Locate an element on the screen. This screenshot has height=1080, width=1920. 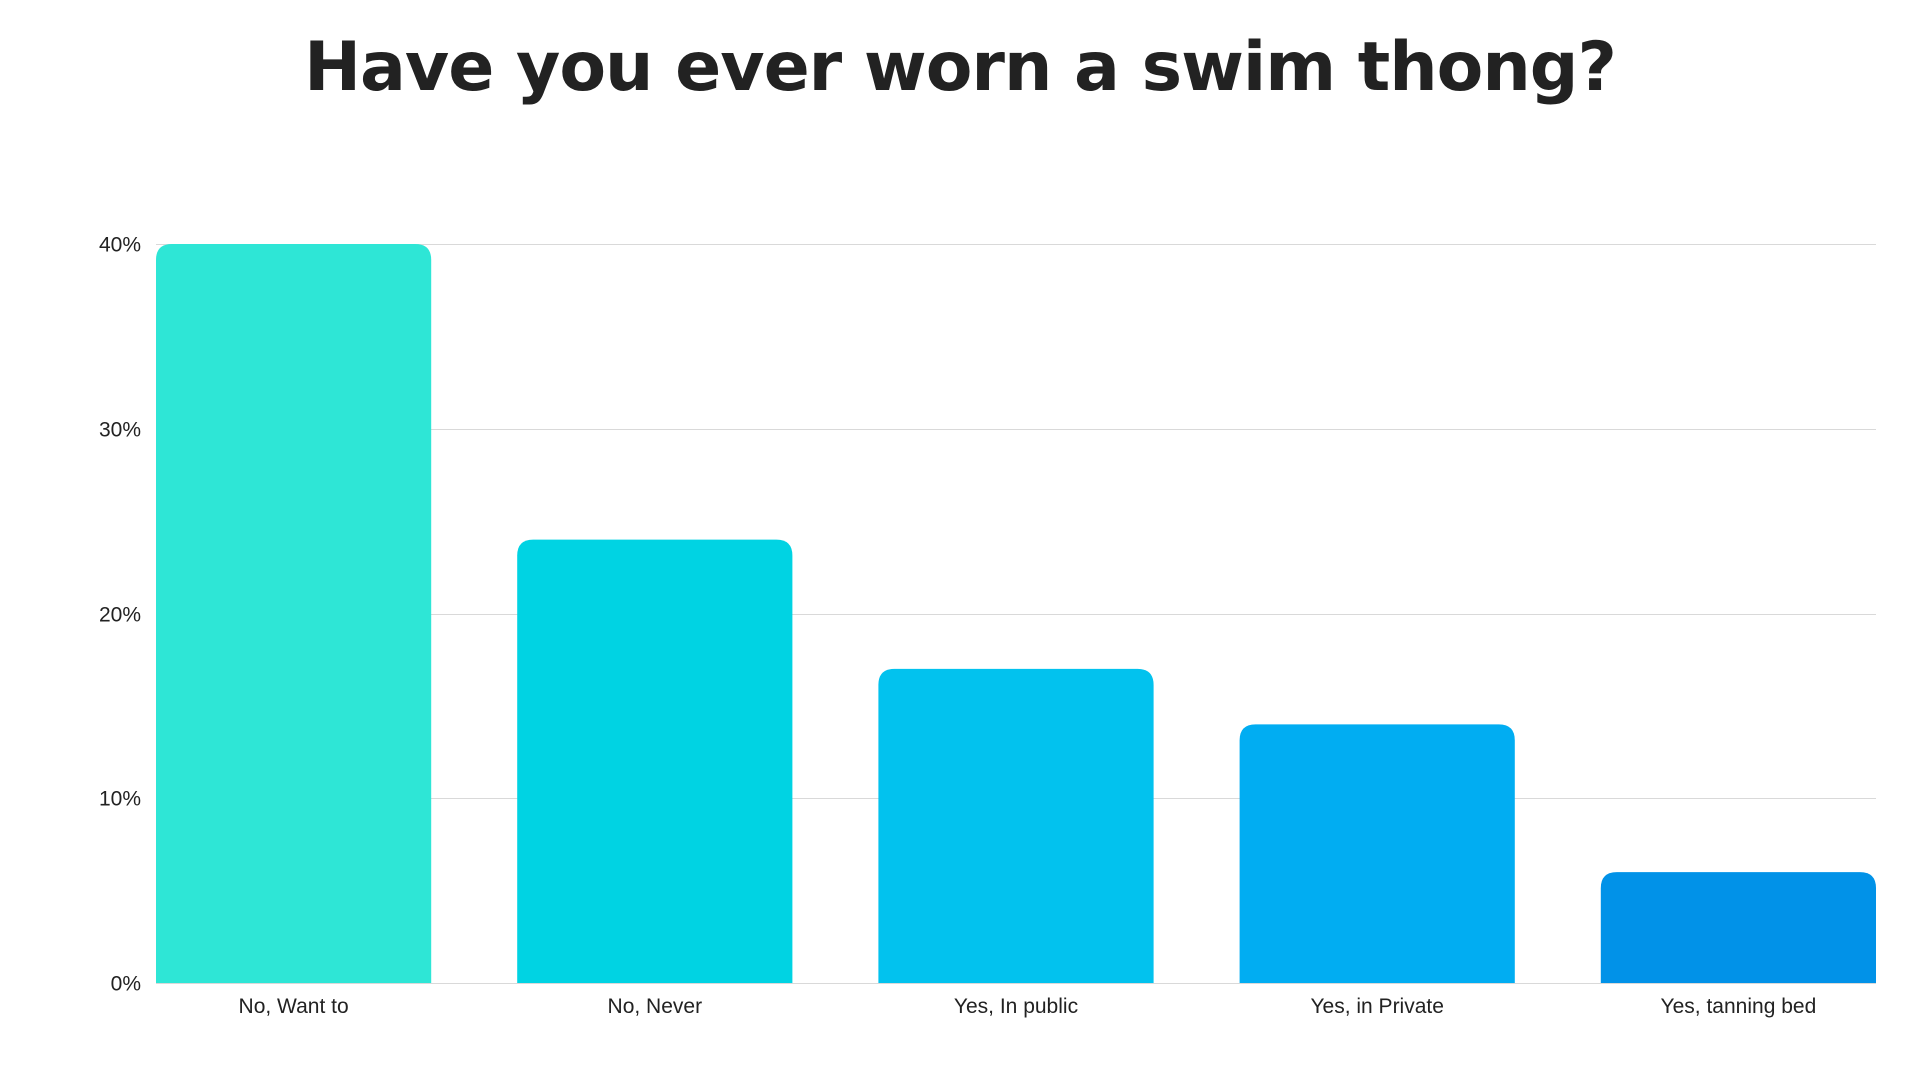
y-tick-label: 10% is located at coordinates (120, 799).